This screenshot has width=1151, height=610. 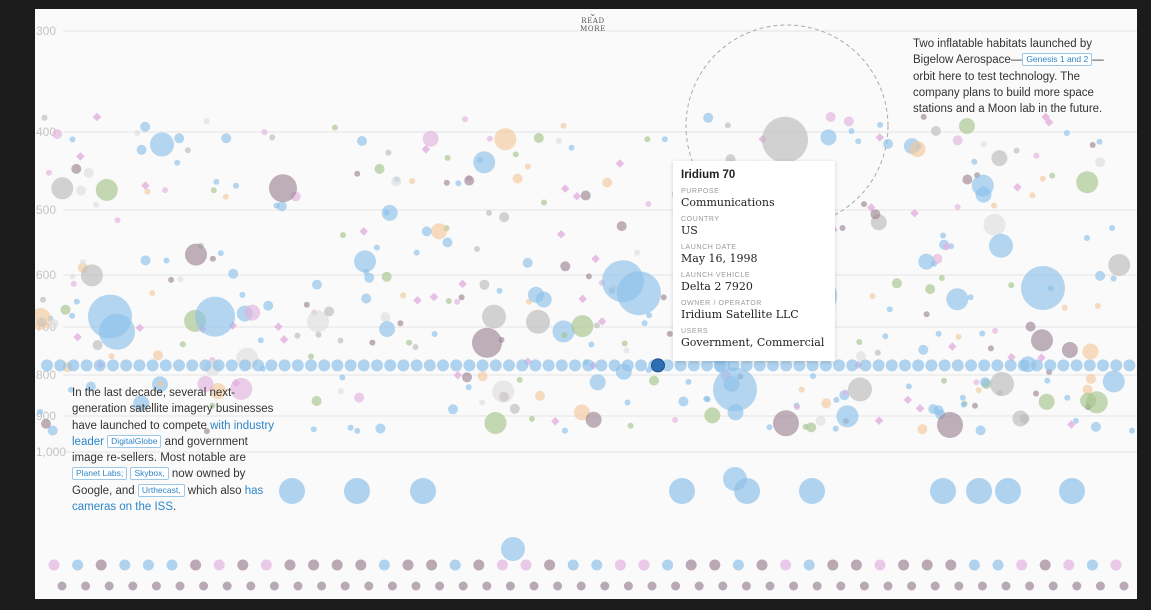 What do you see at coordinates (149, 474) in the screenshot?
I see `tag-skybox: Skybox,` at bounding box center [149, 474].